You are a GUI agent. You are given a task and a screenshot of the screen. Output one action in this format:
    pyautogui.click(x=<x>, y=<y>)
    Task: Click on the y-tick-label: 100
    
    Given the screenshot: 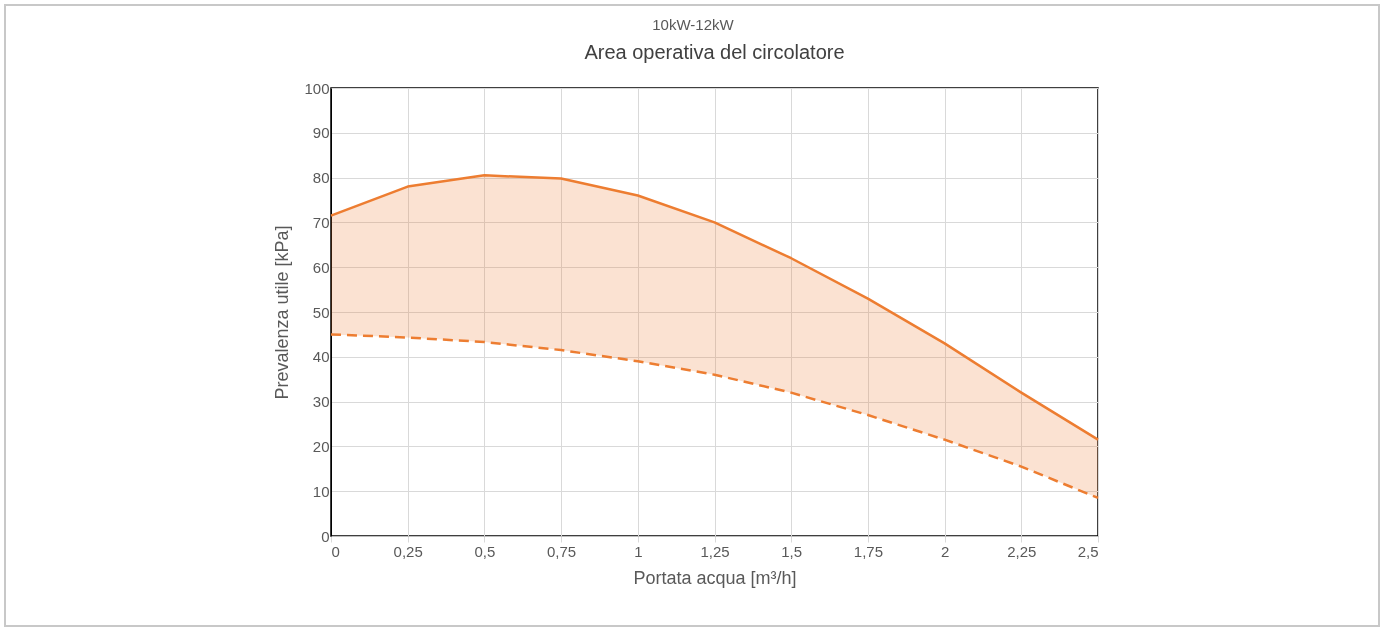 What is the action you would take?
    pyautogui.click(x=317, y=88)
    